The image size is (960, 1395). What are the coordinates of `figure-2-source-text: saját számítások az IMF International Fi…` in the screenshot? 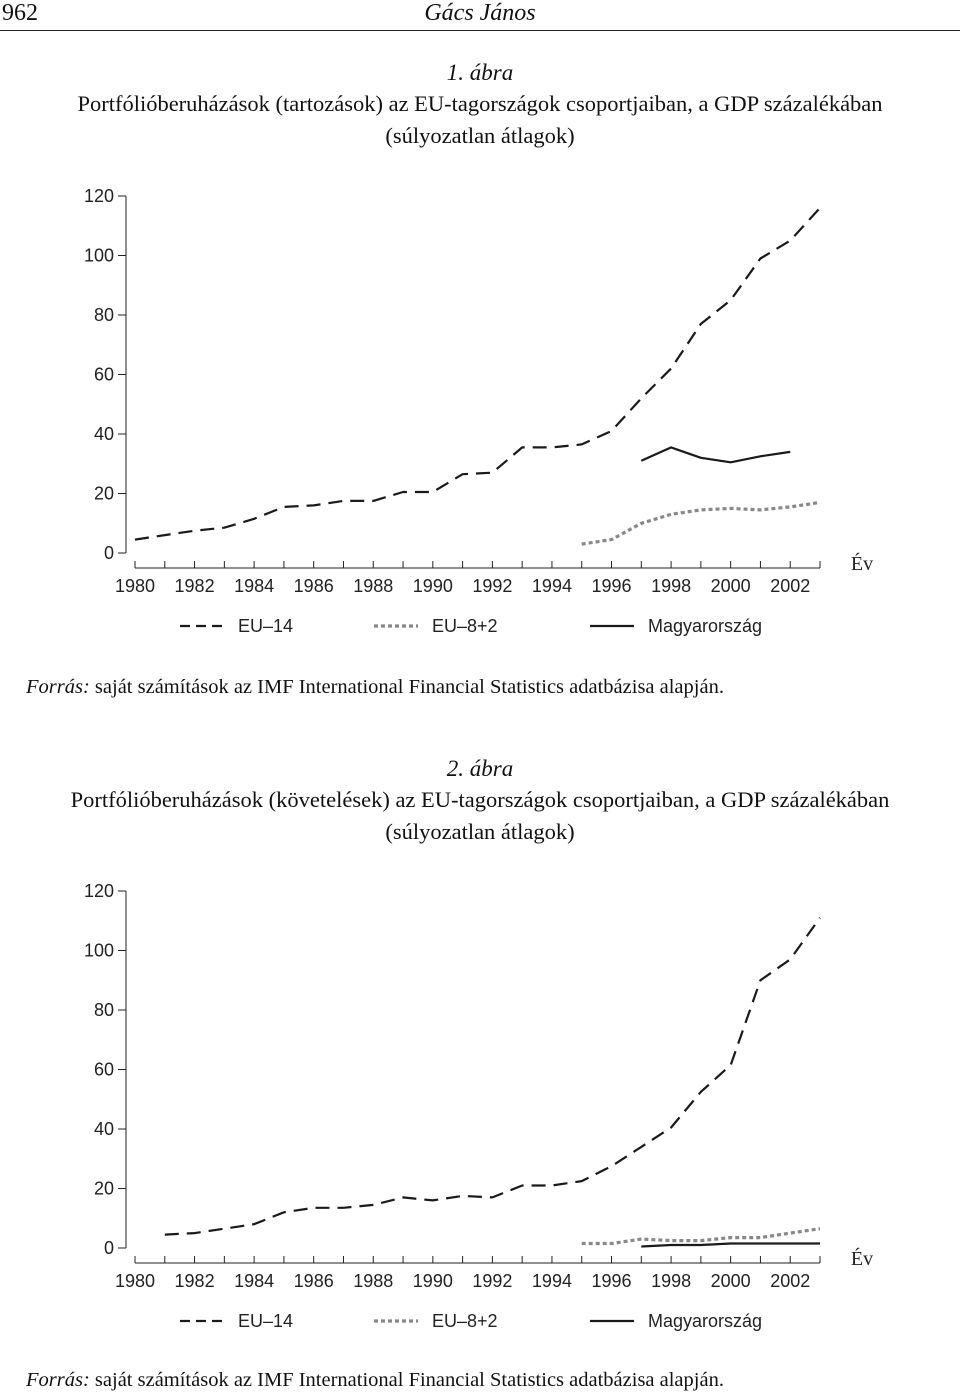 It's located at (406, 1380).